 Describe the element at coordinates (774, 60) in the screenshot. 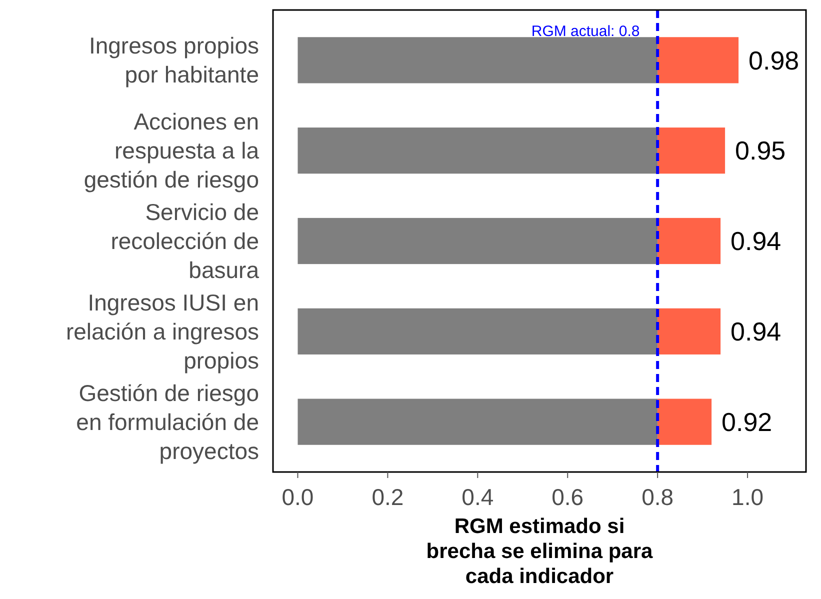

I see `total-label: 0.98` at that location.